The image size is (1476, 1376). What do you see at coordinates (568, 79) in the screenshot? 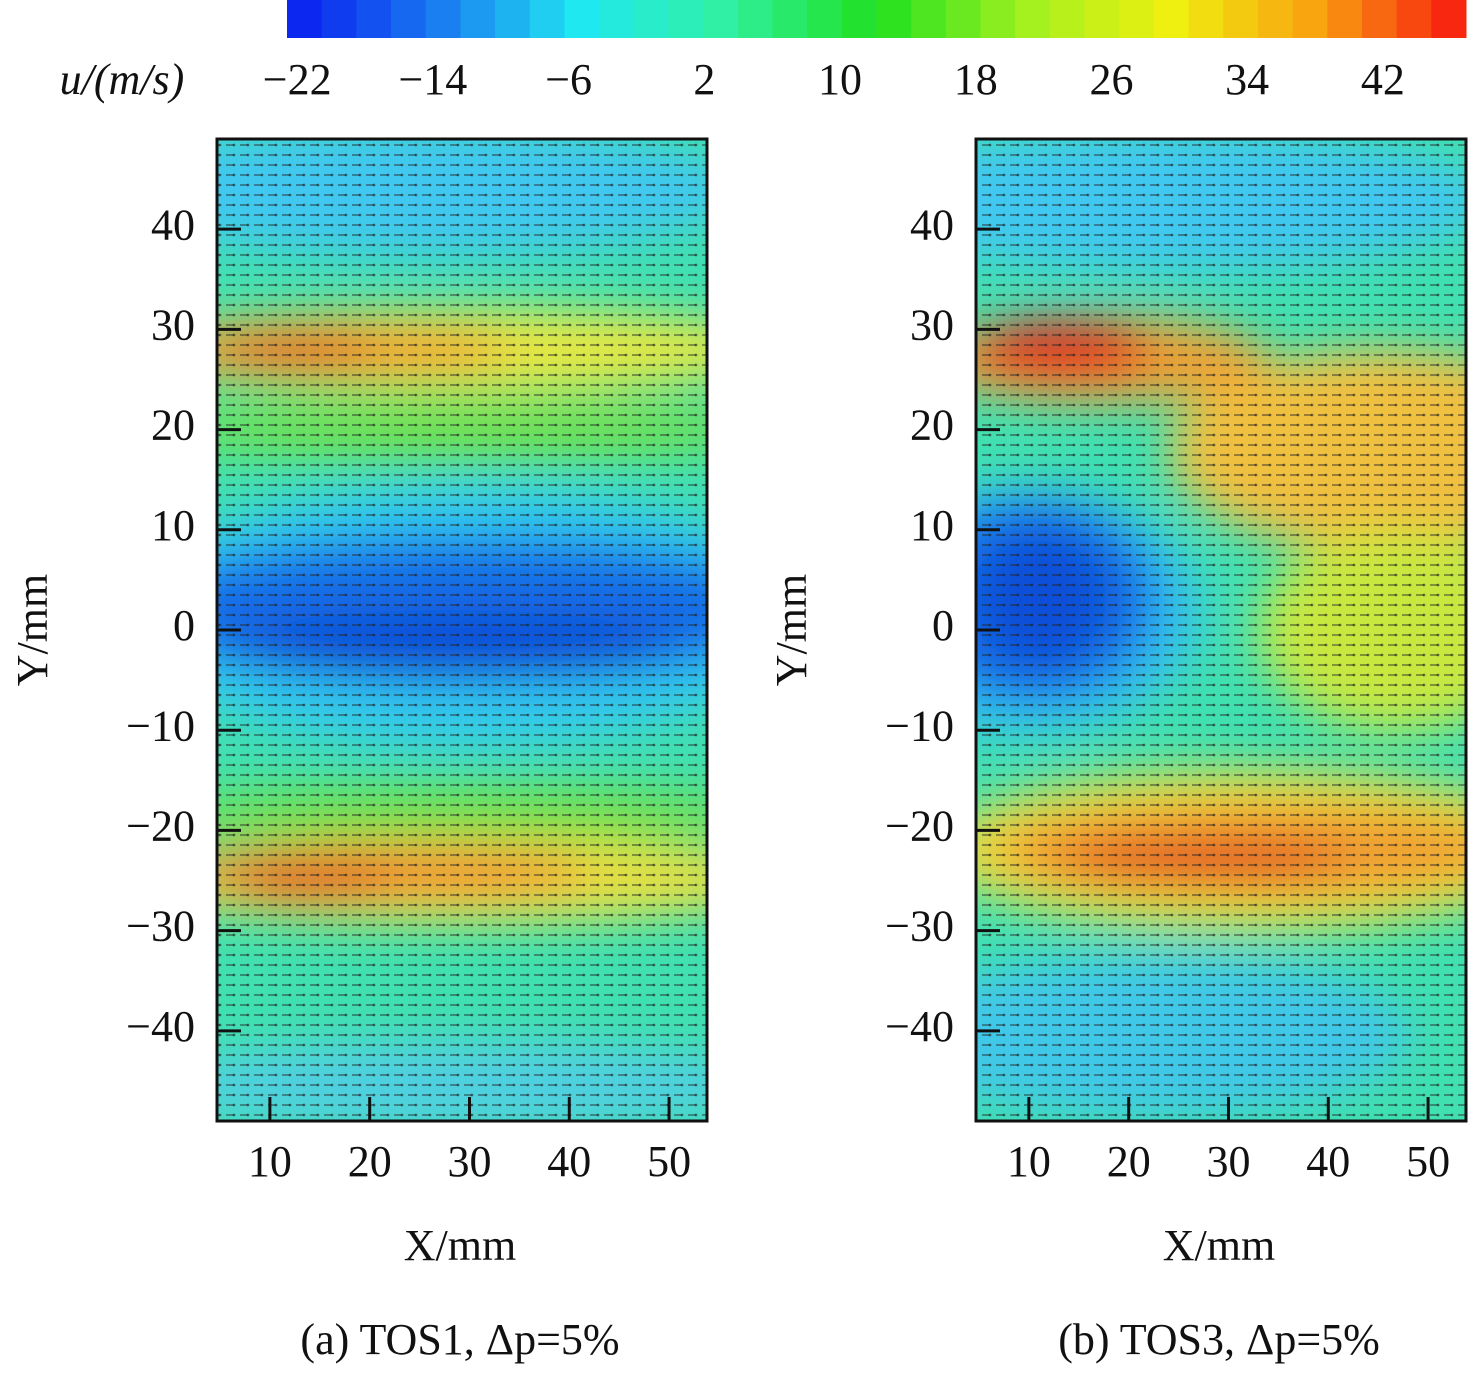
I see `colorbar-tick-label: −6` at bounding box center [568, 79].